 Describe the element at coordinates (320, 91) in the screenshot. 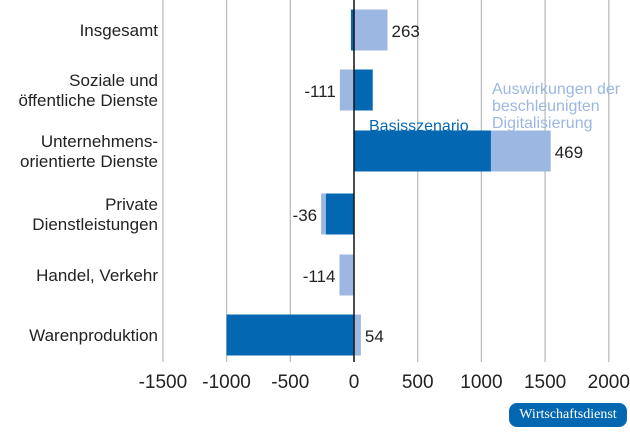

I see `data-label: -111` at that location.